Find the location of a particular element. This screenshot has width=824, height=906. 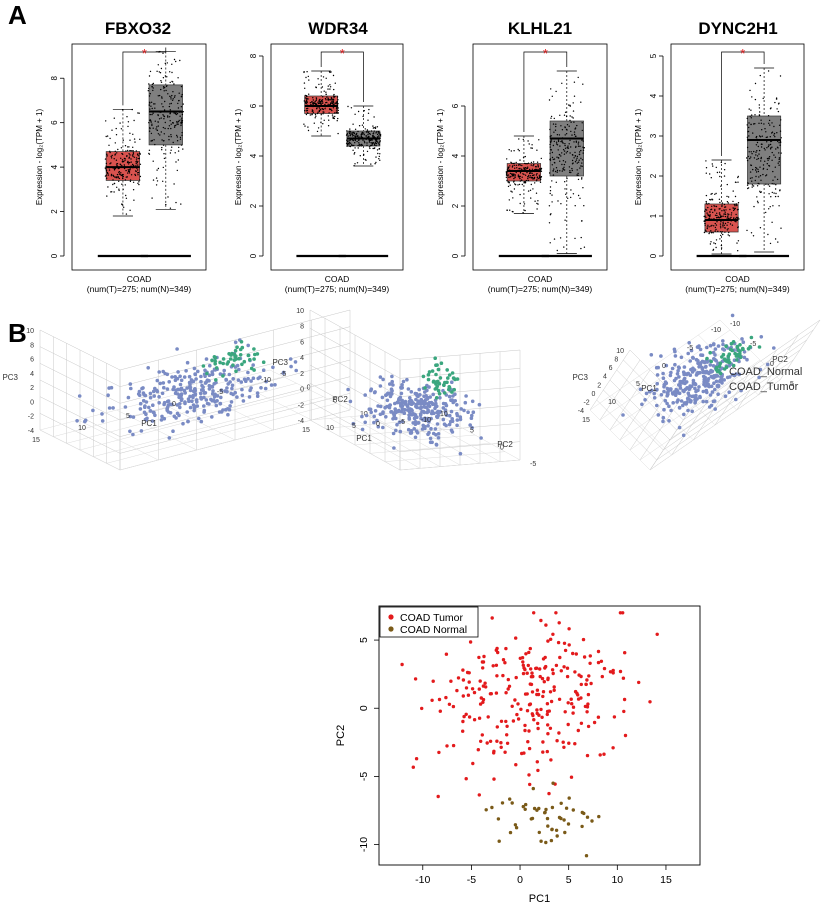

y-tick-label: 3 is located at coordinates (653, 135).